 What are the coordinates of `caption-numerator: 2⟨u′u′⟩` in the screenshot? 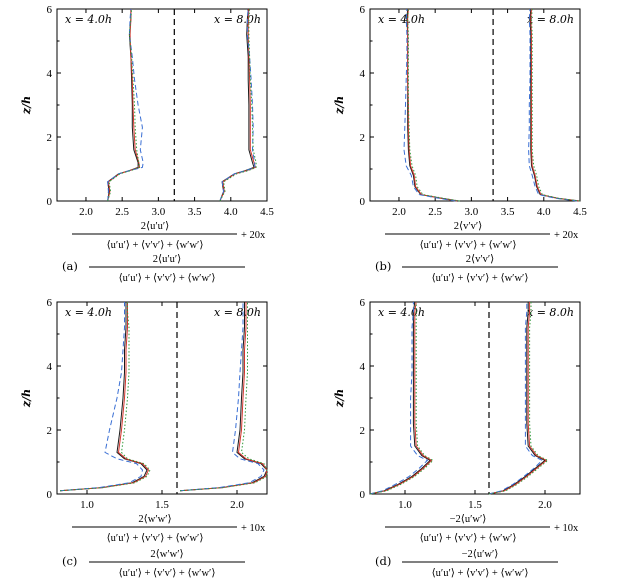 It's located at (167, 259).